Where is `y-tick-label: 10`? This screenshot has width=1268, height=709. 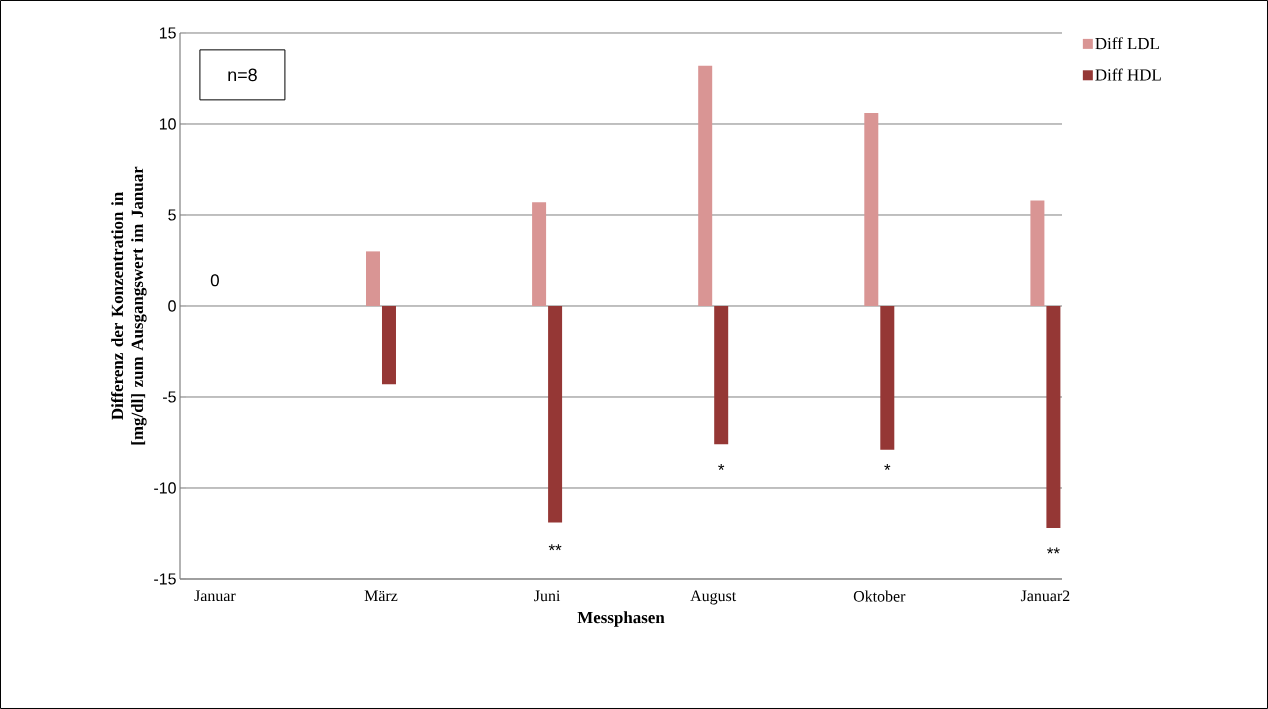
y-tick-label: 10 is located at coordinates (167, 124).